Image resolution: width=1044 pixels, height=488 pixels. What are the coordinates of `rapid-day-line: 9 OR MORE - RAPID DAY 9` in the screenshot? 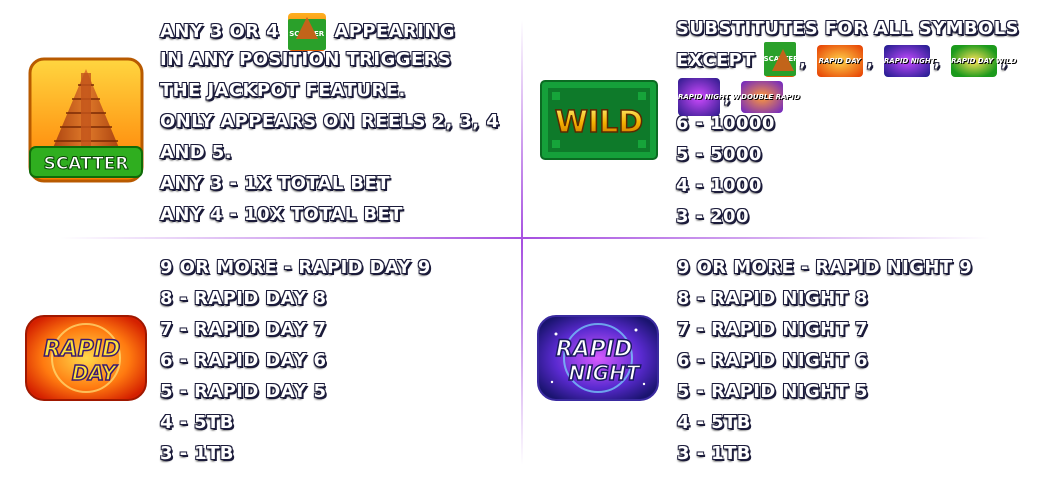 It's located at (295, 267).